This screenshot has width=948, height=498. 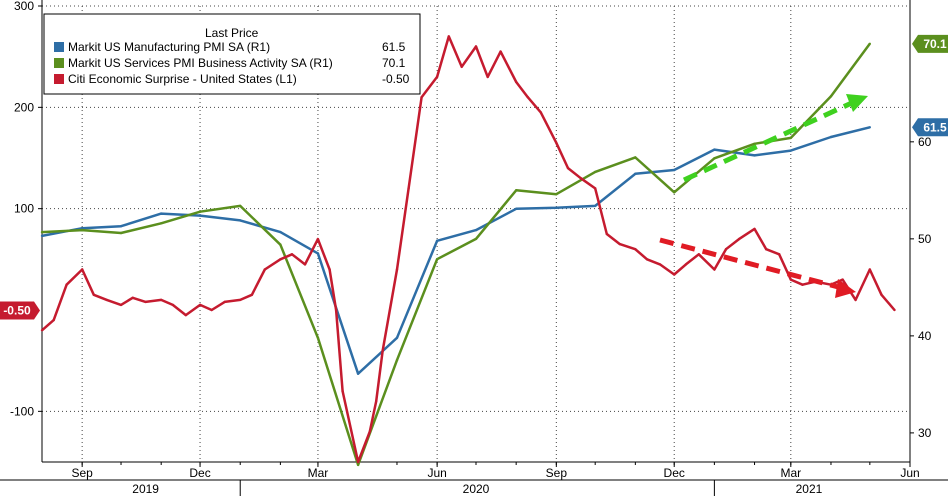 I want to click on left-tick-label: -100, so click(x=22, y=411).